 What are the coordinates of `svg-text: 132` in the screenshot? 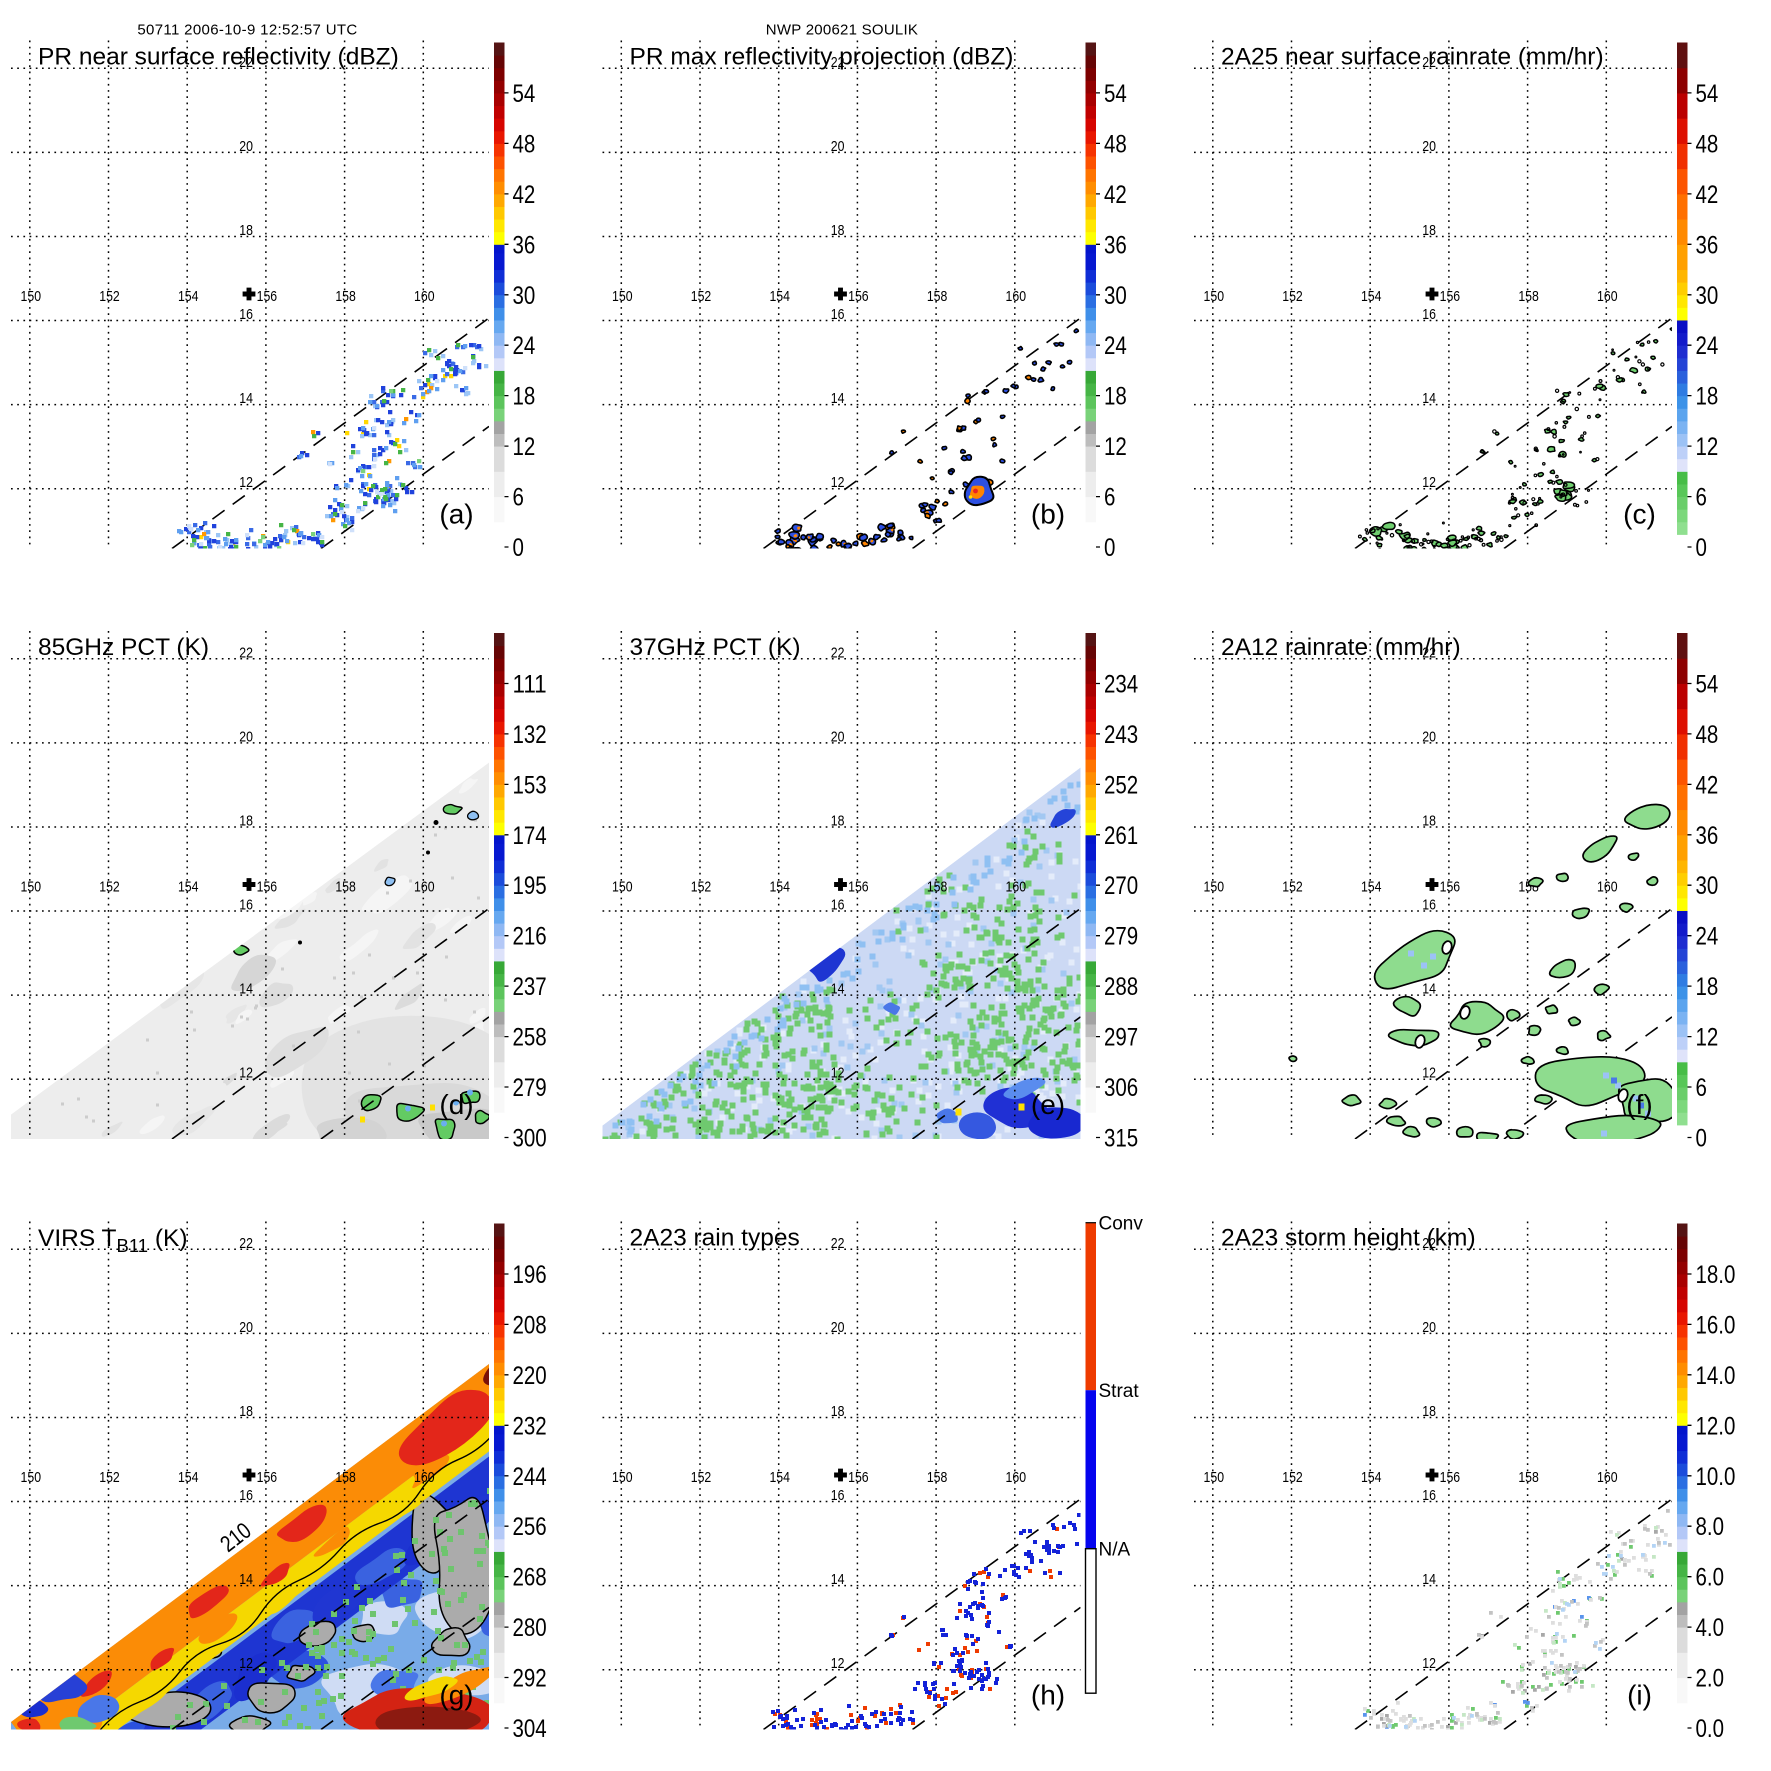 It's located at (530, 735).